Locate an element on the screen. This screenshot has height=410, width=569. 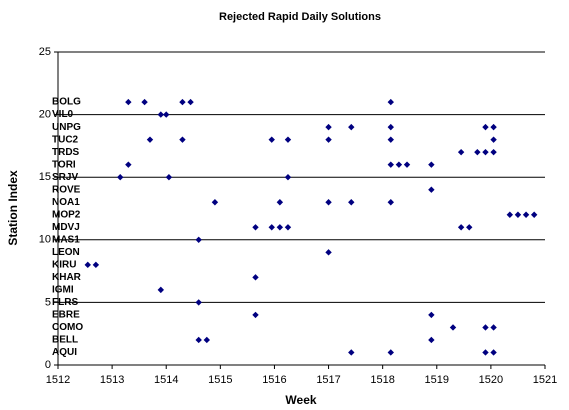
station-label: IGMI is located at coordinates (63, 290).